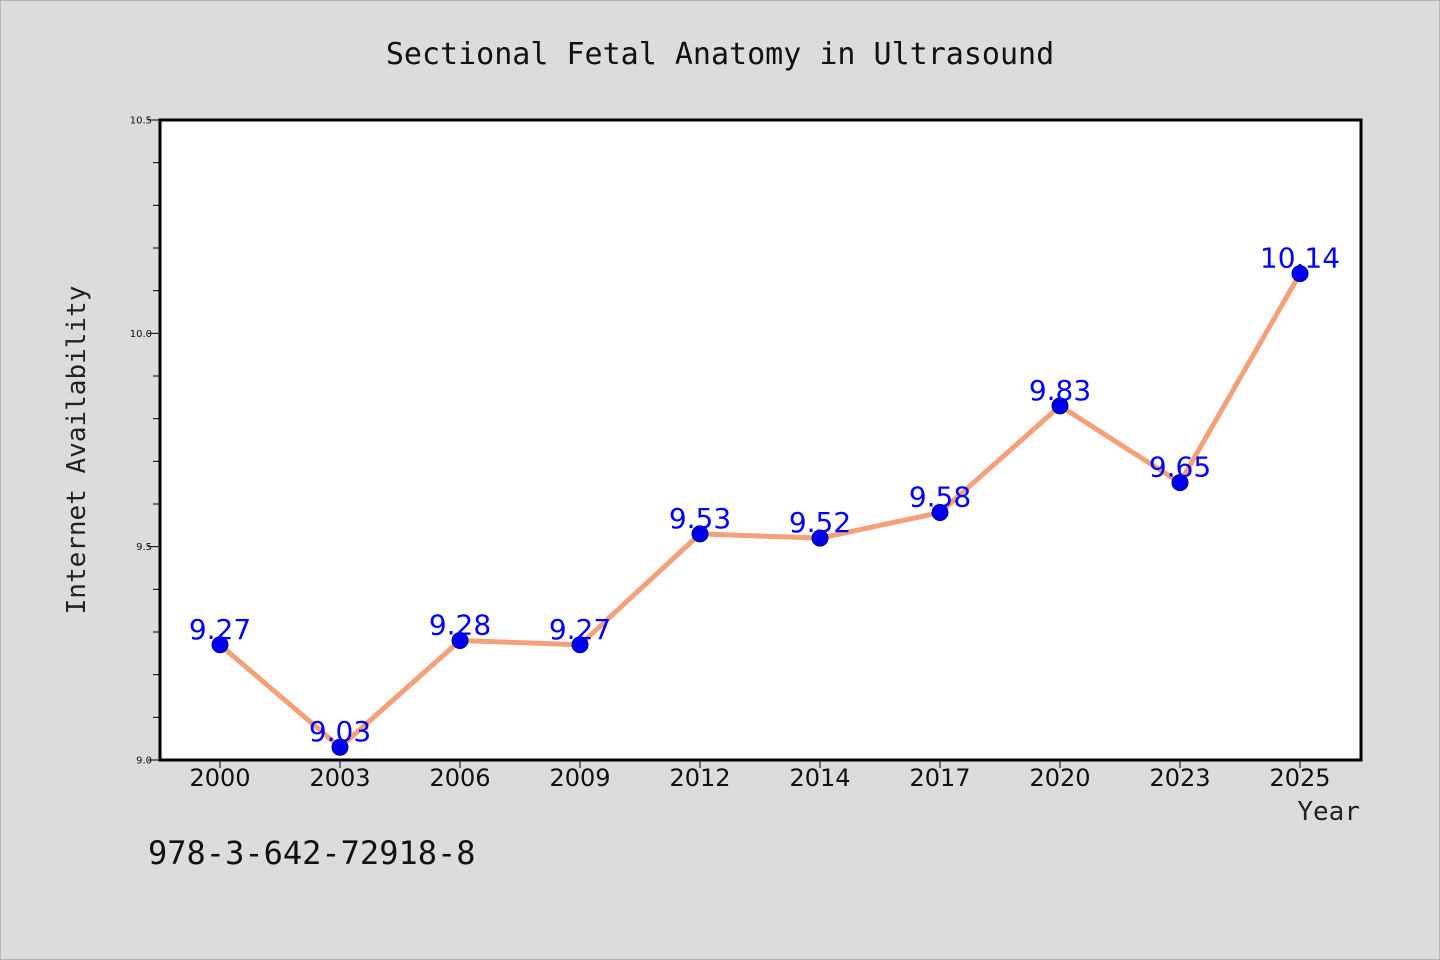 The width and height of the screenshot is (1440, 960). What do you see at coordinates (219, 778) in the screenshot?
I see `x-tick-label: 2000` at bounding box center [219, 778].